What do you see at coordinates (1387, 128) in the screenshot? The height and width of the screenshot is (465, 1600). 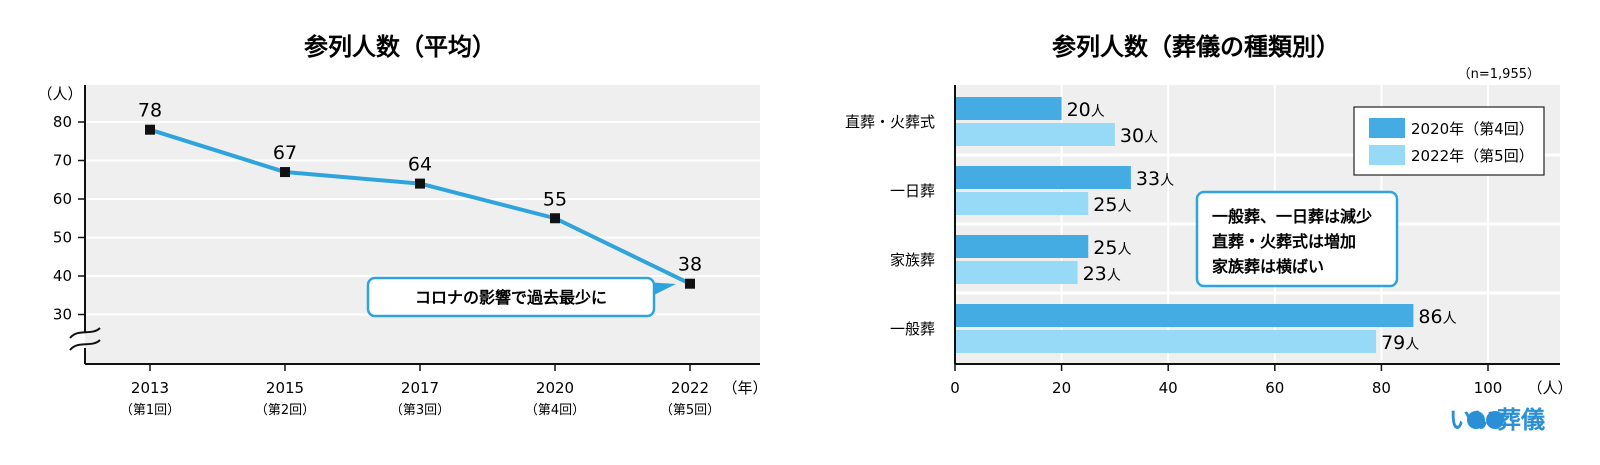 I see `legend-swatch-2020` at bounding box center [1387, 128].